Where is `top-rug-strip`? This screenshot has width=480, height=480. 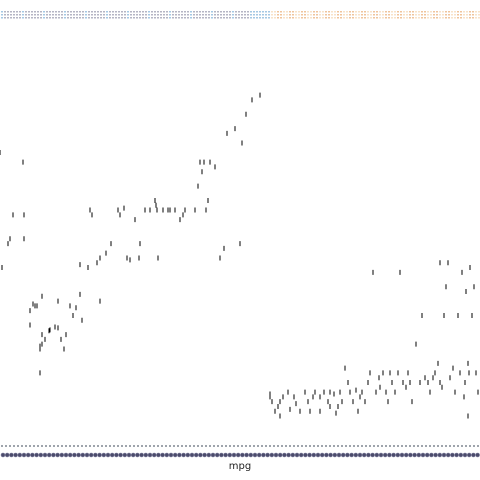 top-rug-strip is located at coordinates (240, 15).